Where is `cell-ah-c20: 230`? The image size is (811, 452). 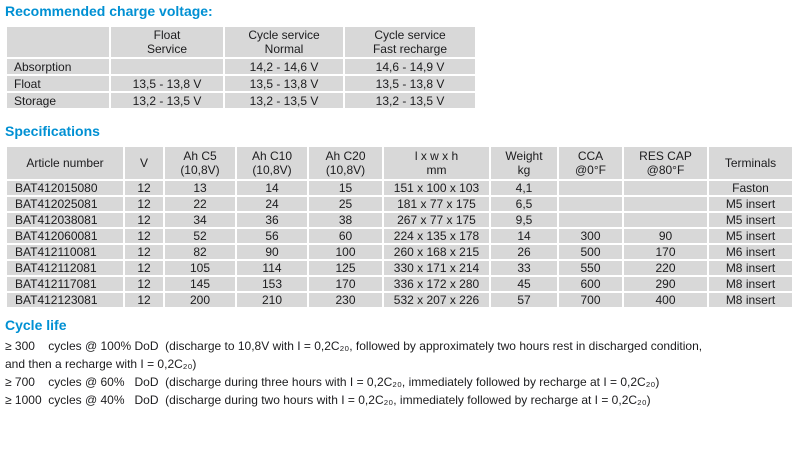 cell-ah-c20: 230 is located at coordinates (345, 300).